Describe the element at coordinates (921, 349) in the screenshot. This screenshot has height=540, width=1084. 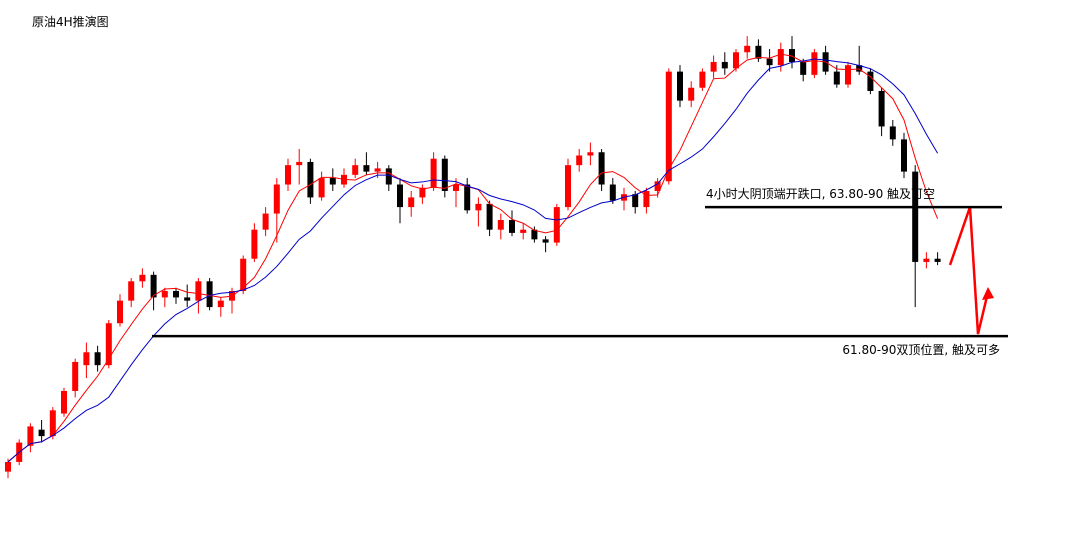
I see `level-label: 61.80-90双顶位置, 触及可多` at that location.